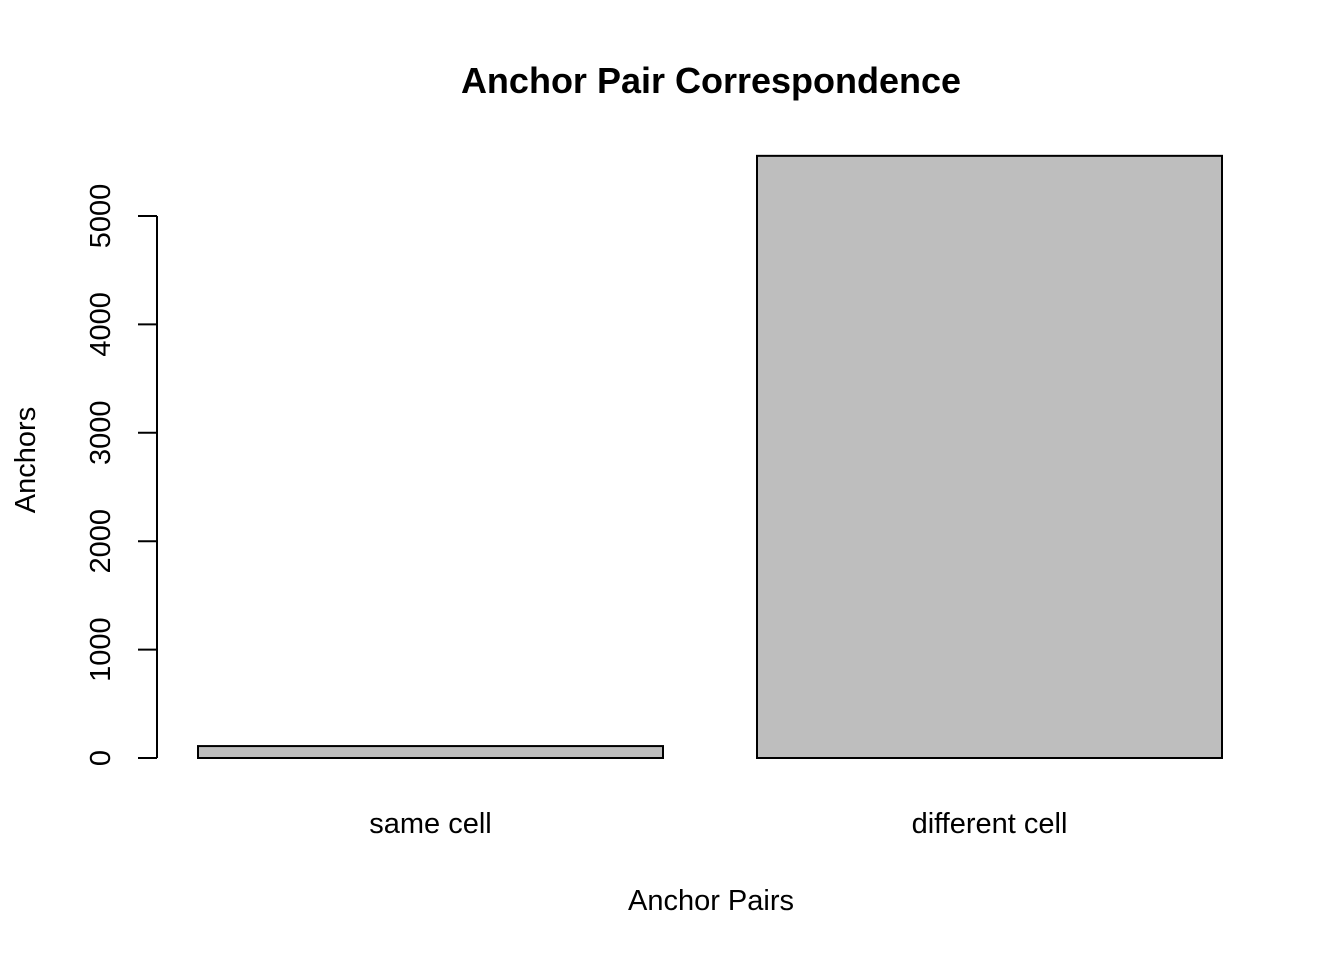 This screenshot has height=960, width=1344. I want to click on x-tick-label: different cell, so click(990, 824).